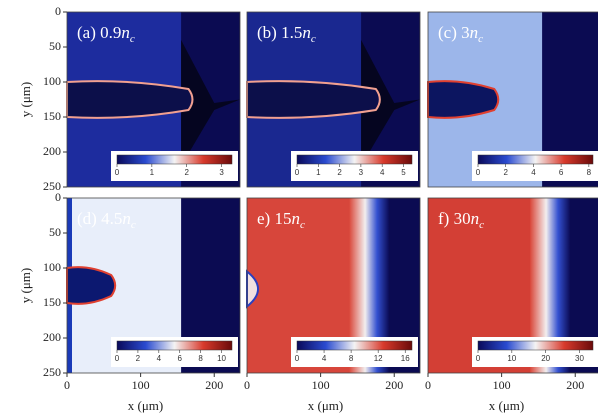  I want to click on panel-label: (c) 3nc, so click(460, 34).